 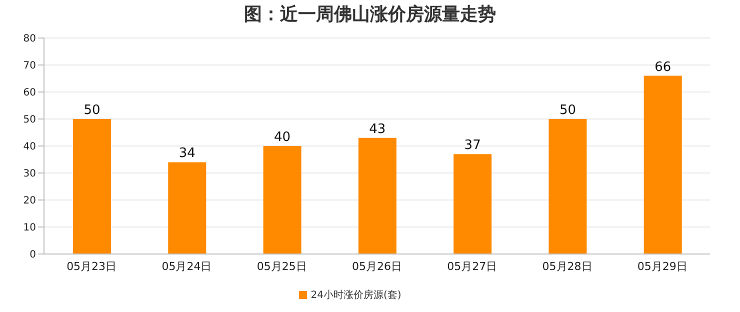 I want to click on y-tick-label: 70, so click(x=29, y=66).